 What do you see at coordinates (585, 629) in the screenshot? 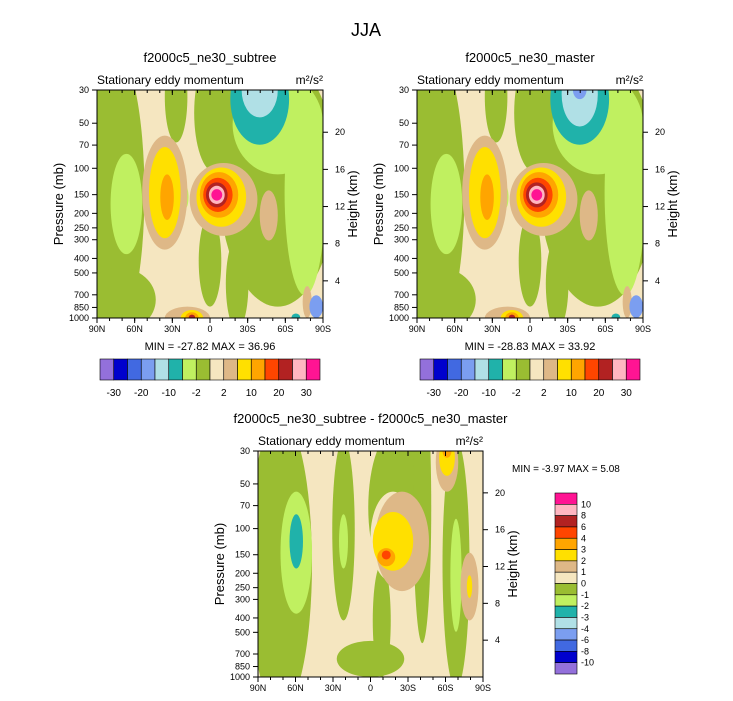
I see `colorbar-label: -4` at bounding box center [585, 629].